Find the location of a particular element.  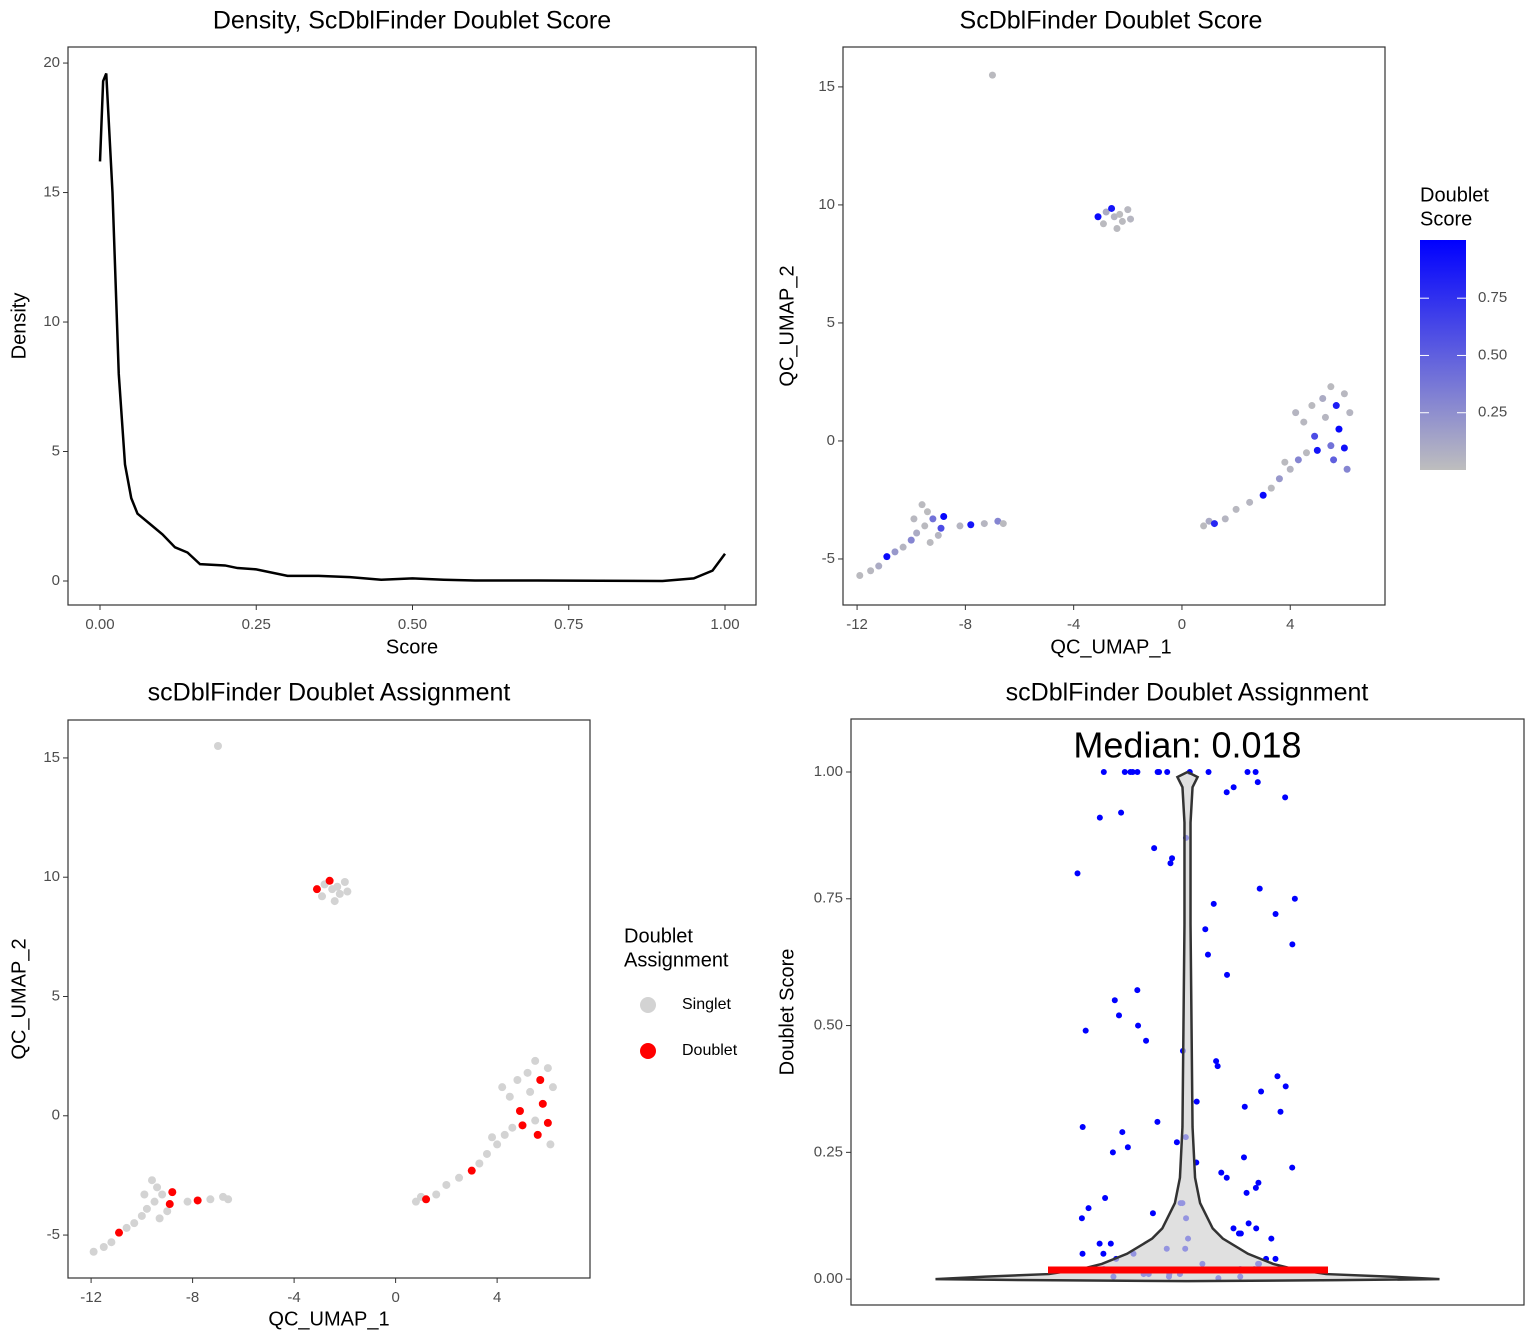

y-tick-label: 0.00 is located at coordinates (828, 1278).